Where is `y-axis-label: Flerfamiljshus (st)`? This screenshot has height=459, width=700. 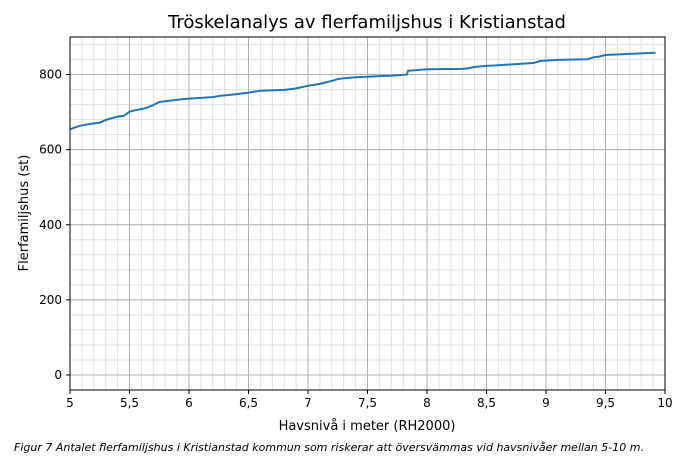
y-axis-label: Flerfamiljshus (st) is located at coordinates (24, 213).